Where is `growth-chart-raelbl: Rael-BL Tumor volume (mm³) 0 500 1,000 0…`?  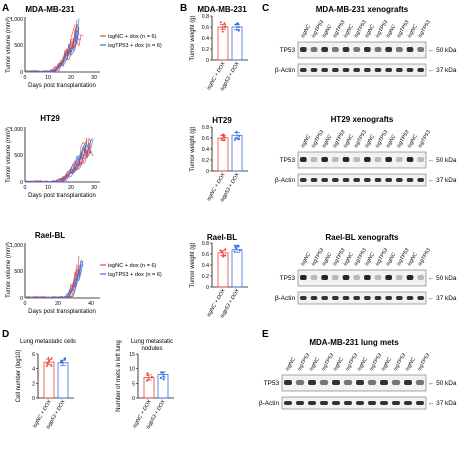 growth-chart-raelbl: Rael-BL Tumor volume (mm³) 0 500 1,000 0… is located at coordinates (84, 273).